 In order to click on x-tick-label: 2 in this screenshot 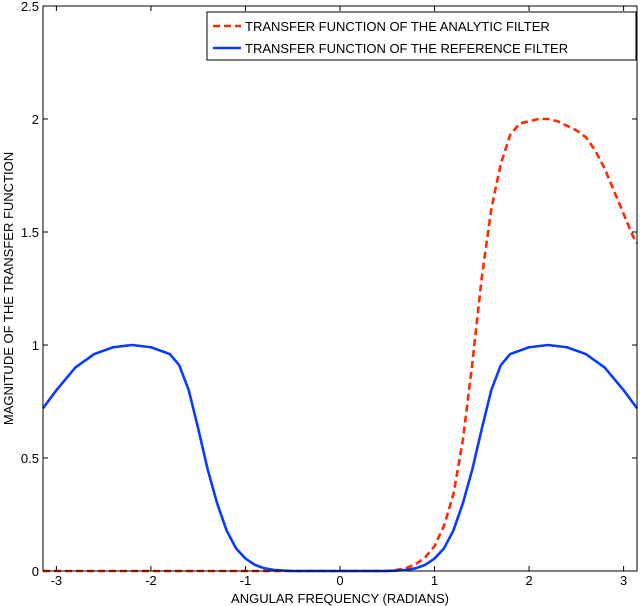, I will do `click(528, 580)`.